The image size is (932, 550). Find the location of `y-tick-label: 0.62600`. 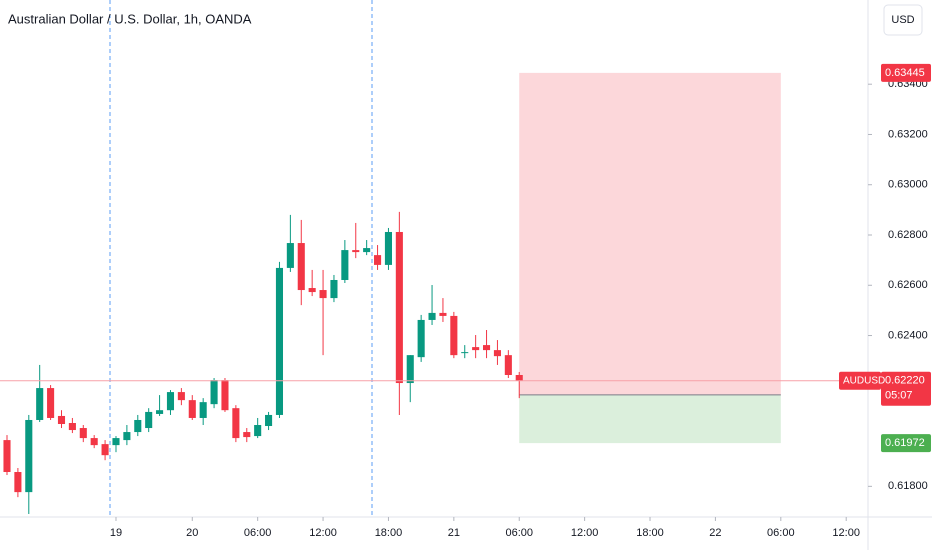

y-tick-label: 0.62600 is located at coordinates (908, 285).